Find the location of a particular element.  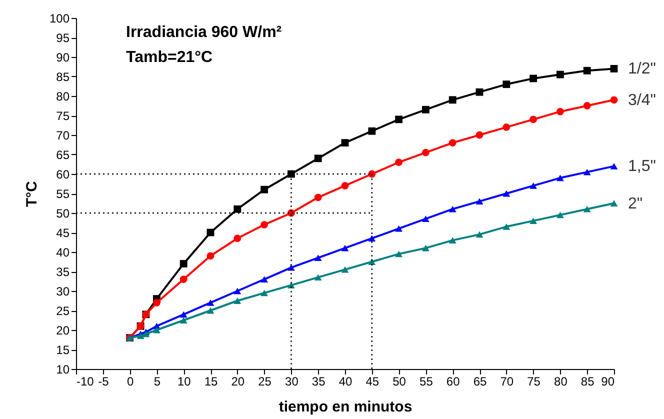

x-tick-label: 15 is located at coordinates (211, 381).